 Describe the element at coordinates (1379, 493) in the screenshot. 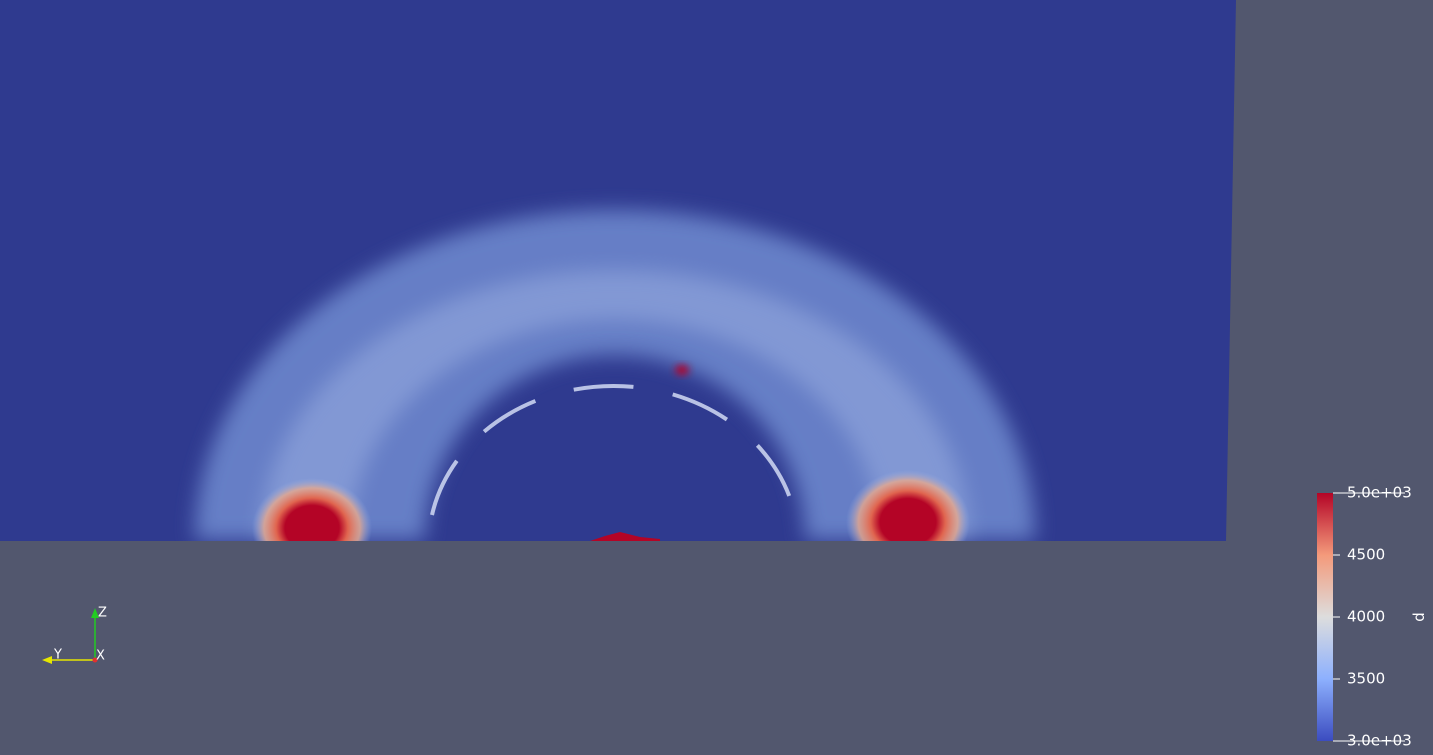

I see `tick-label: 5.0e+03` at that location.